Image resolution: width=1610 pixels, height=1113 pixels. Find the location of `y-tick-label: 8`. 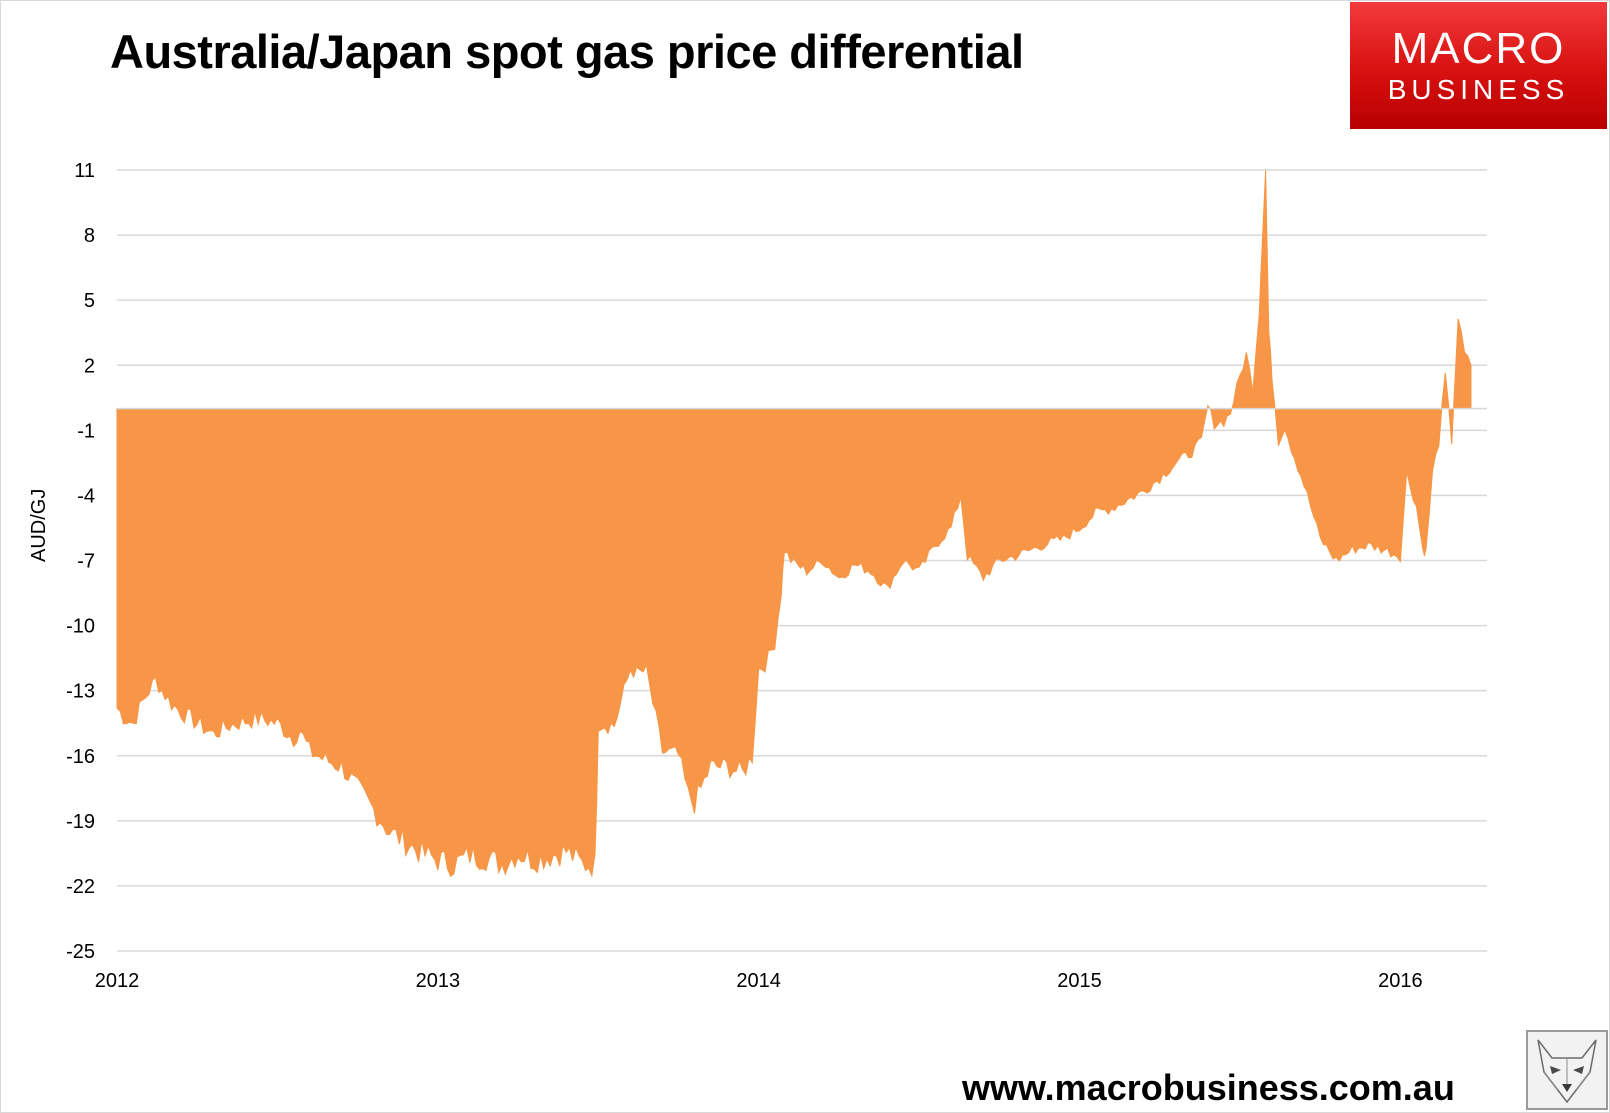

y-tick-label: 8 is located at coordinates (89, 236).